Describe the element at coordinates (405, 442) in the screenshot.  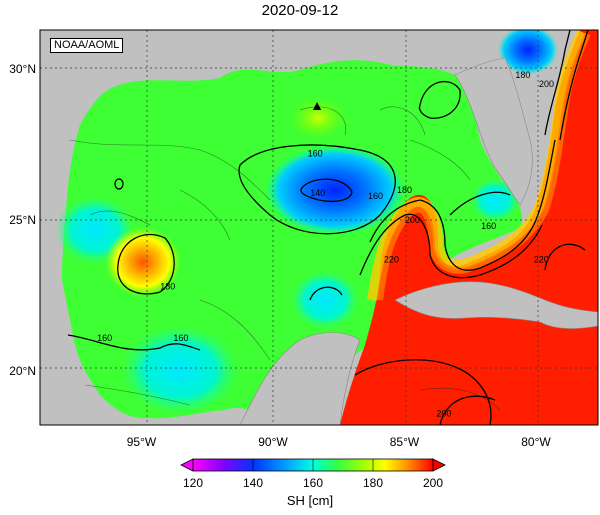
I see `lon-label: 85°W` at that location.